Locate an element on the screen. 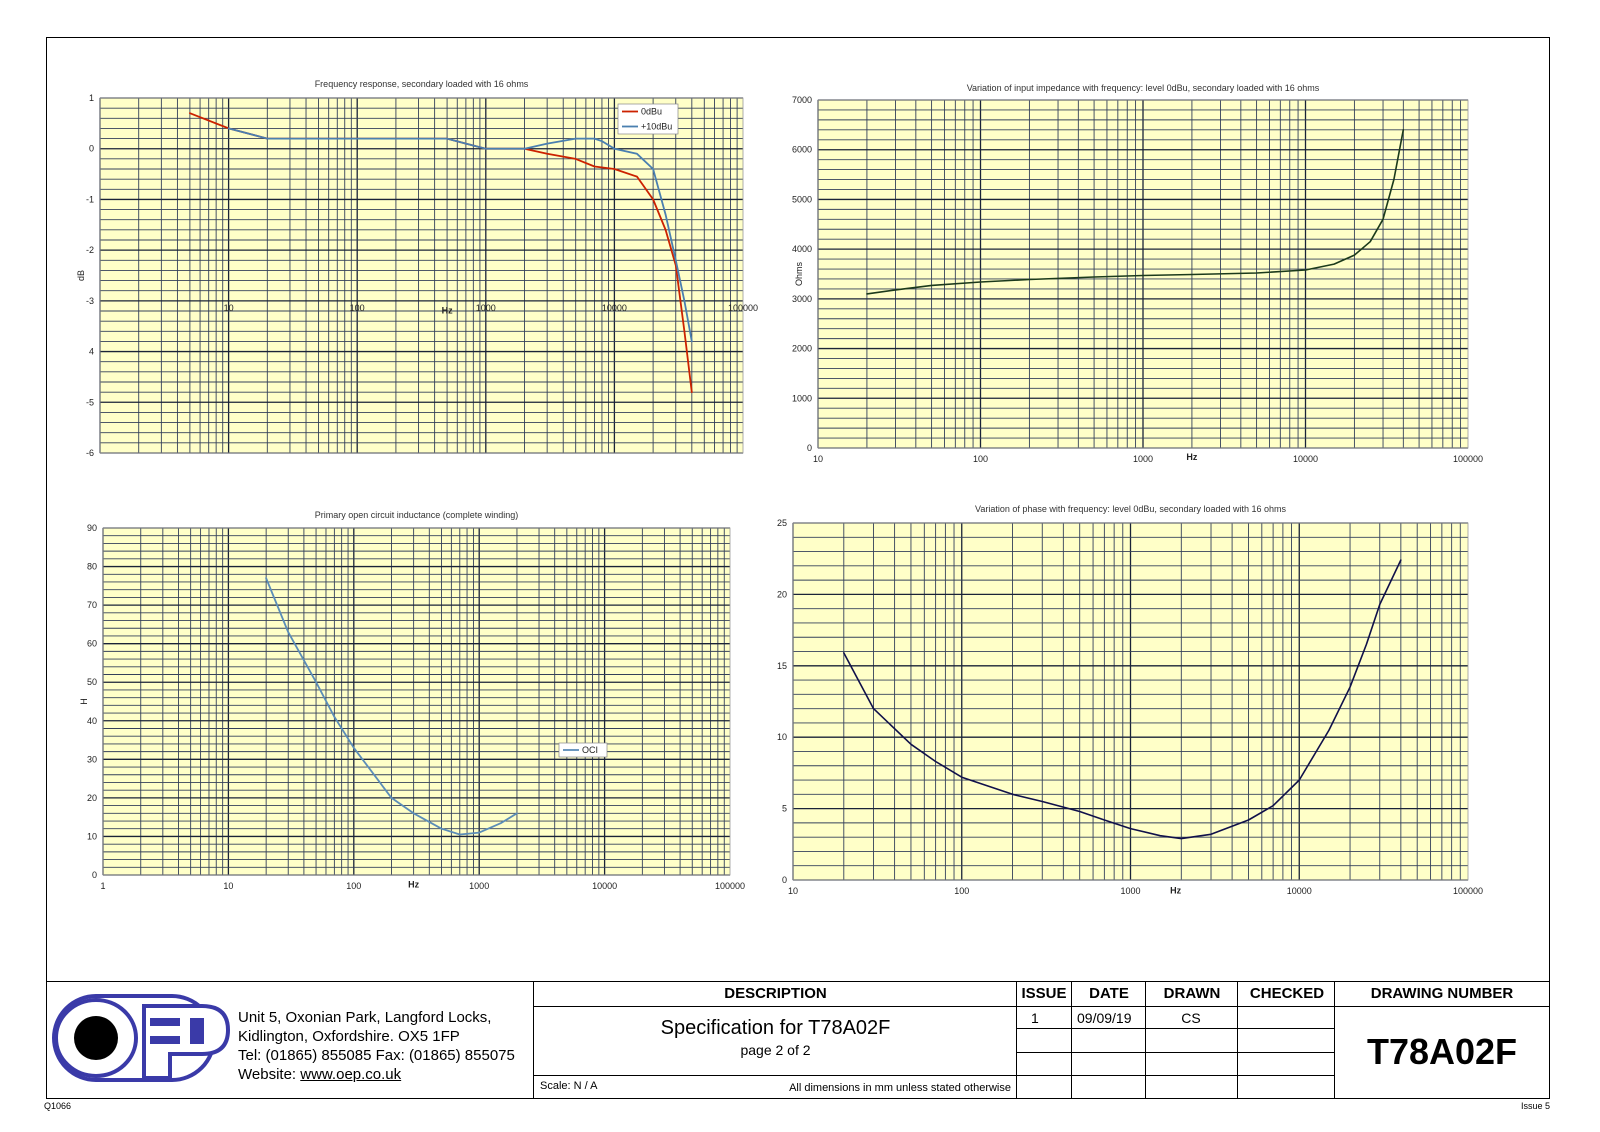 This screenshot has height=1132, width=1600. y-tick-label: 4 is located at coordinates (91, 352).